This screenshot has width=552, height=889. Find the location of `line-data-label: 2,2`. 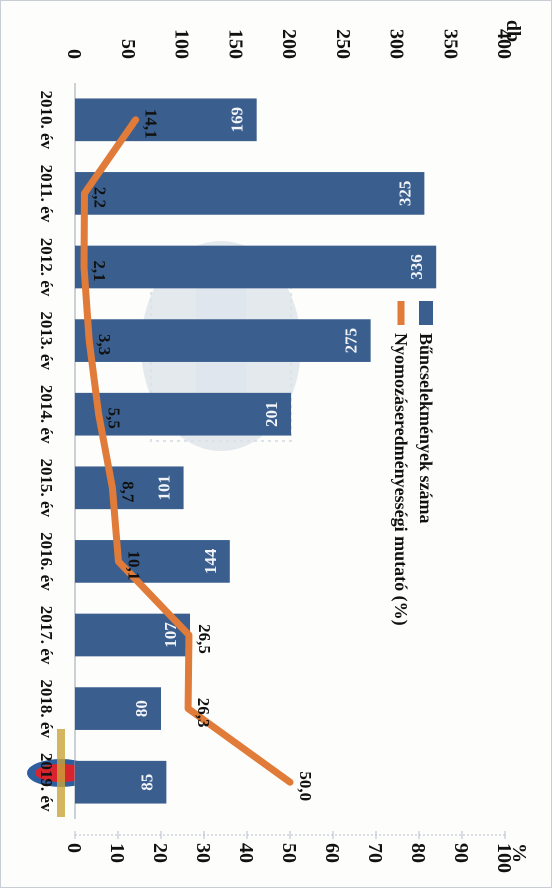

line-data-label: 2,2 is located at coordinates (99, 197).